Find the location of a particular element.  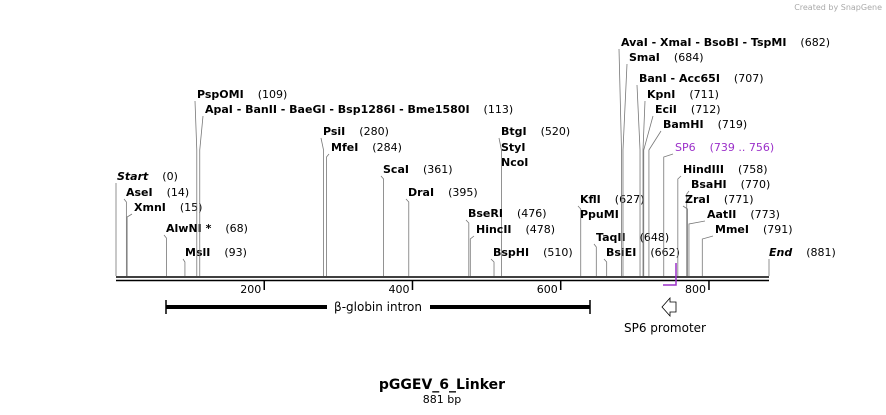

site-position: (15) is located at coordinates (191, 207).